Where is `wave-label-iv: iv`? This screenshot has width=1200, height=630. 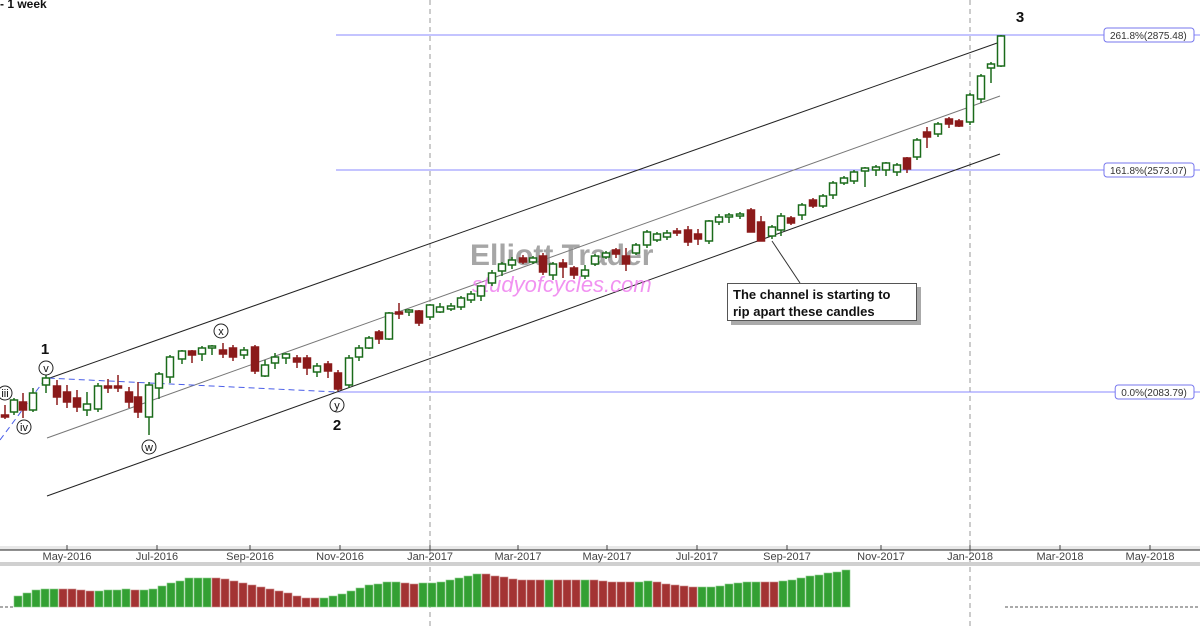 wave-label-iv: iv is located at coordinates (24, 428).